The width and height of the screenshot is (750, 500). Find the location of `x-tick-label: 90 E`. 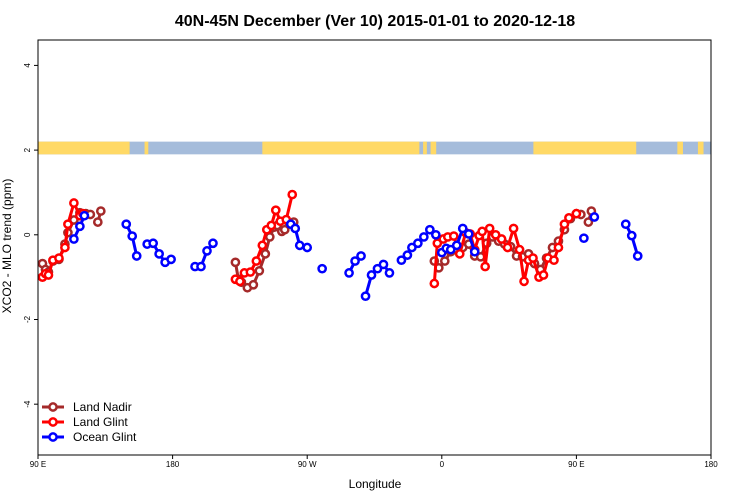

x-tick-label: 90 E is located at coordinates (38, 464).